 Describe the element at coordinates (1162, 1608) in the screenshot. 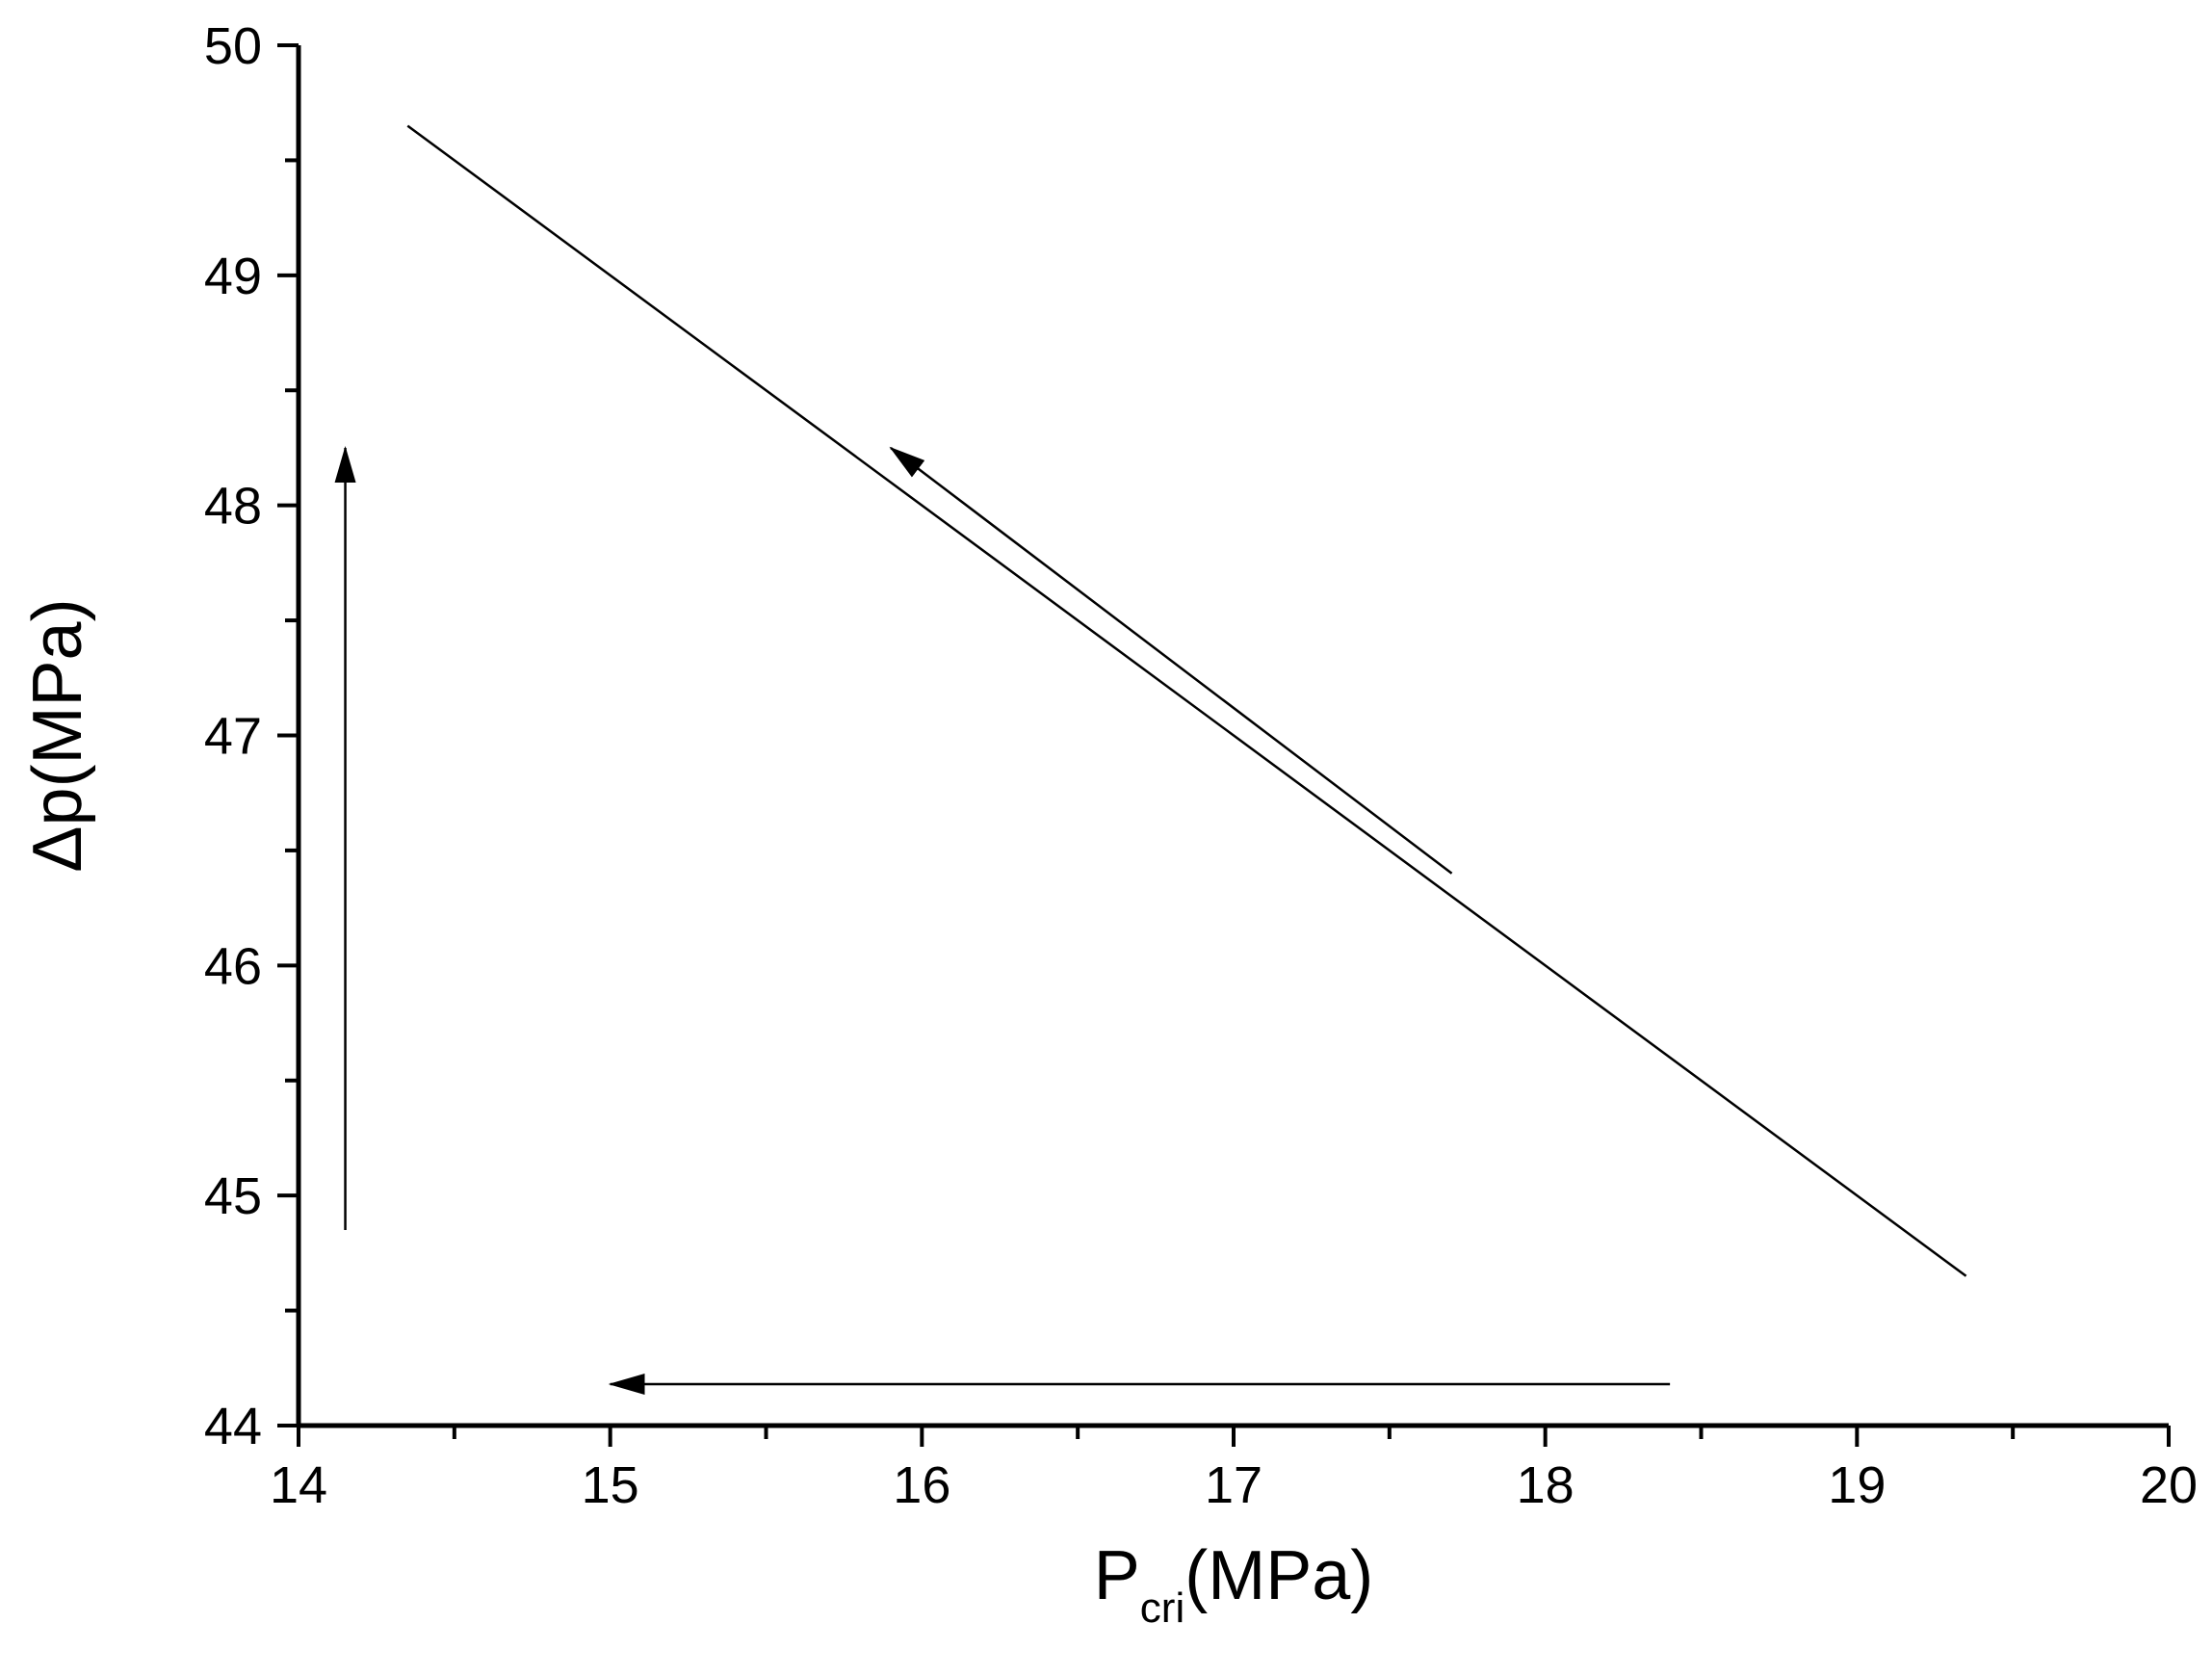

I see `x-axis-title-subscript: cri` at that location.